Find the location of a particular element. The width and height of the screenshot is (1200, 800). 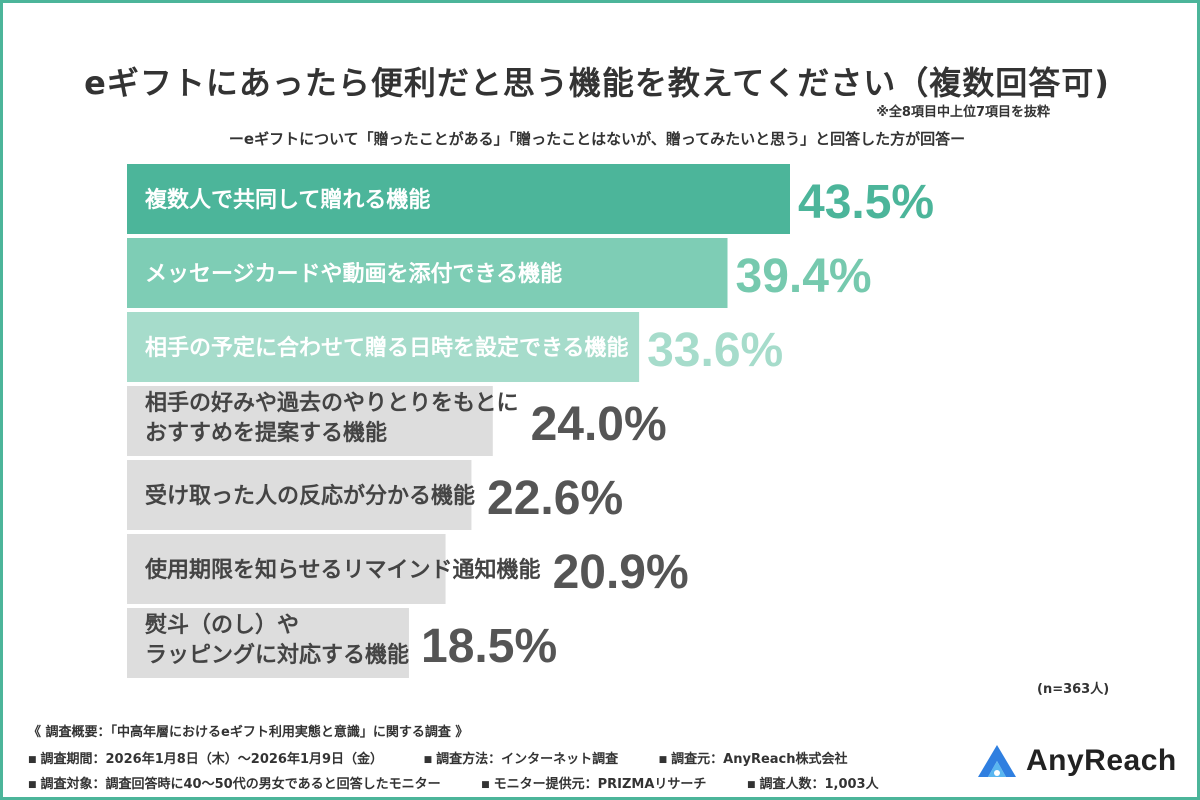

survey-period: ■ 調査期間：2026年1月8日（木）〜2026年1月9日（金） is located at coordinates (205, 757).